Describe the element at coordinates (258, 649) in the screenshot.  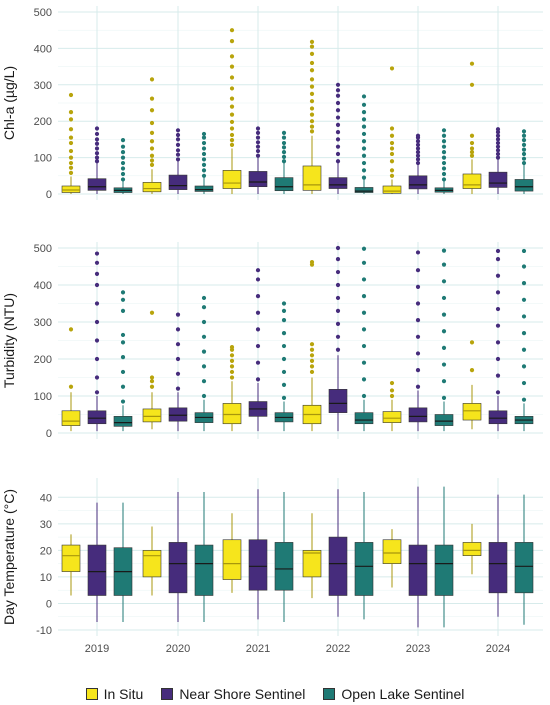
I see `x-tick-label: 2021` at that location.